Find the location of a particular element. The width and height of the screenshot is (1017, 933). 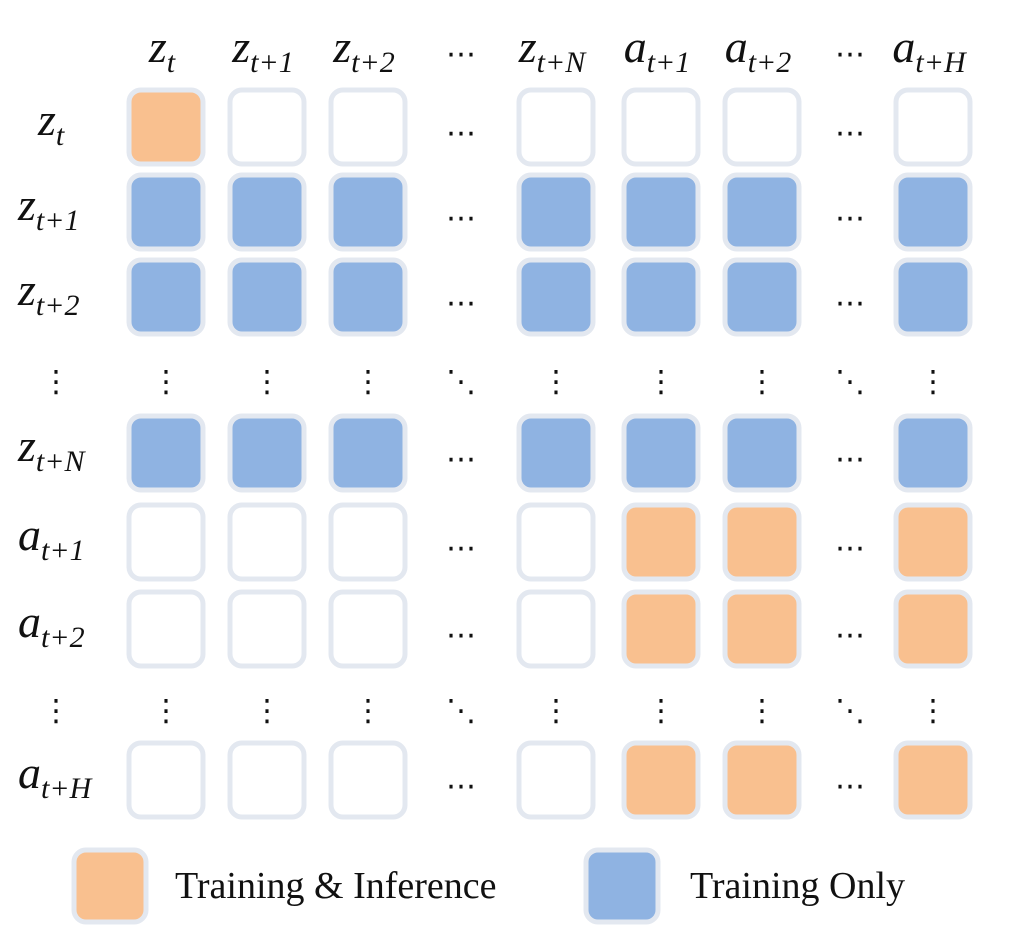

col-header-a-tplus-2: at+2 is located at coordinates (758, 50).